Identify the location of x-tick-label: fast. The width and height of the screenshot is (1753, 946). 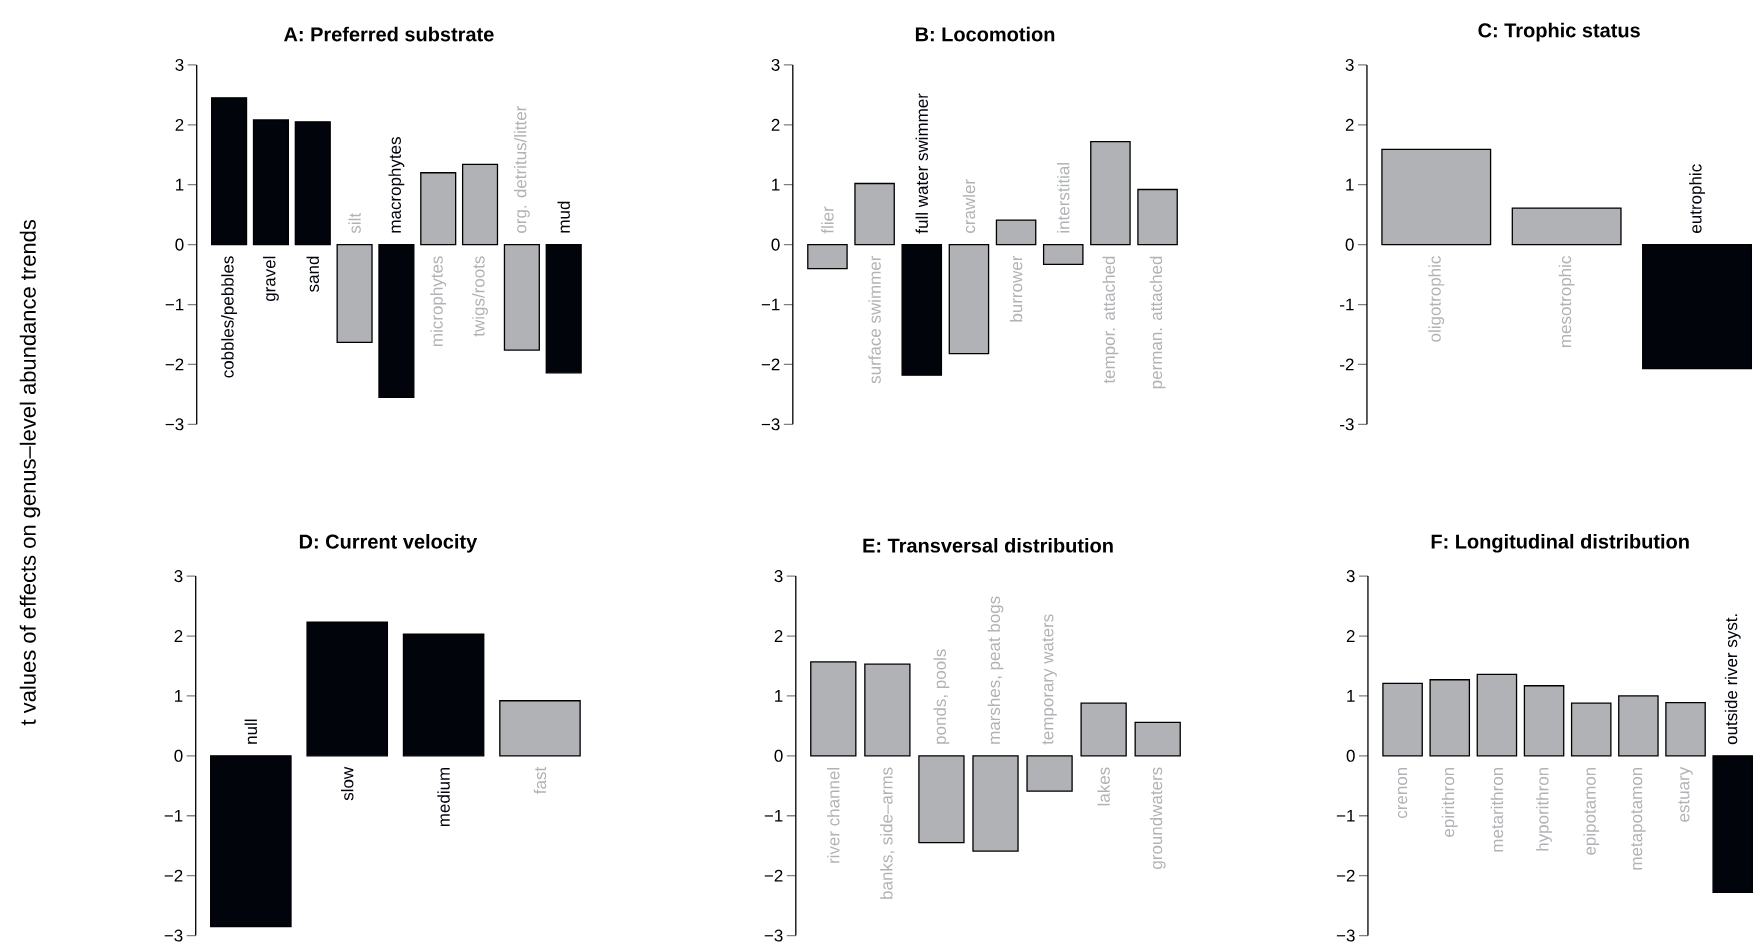
(540, 781).